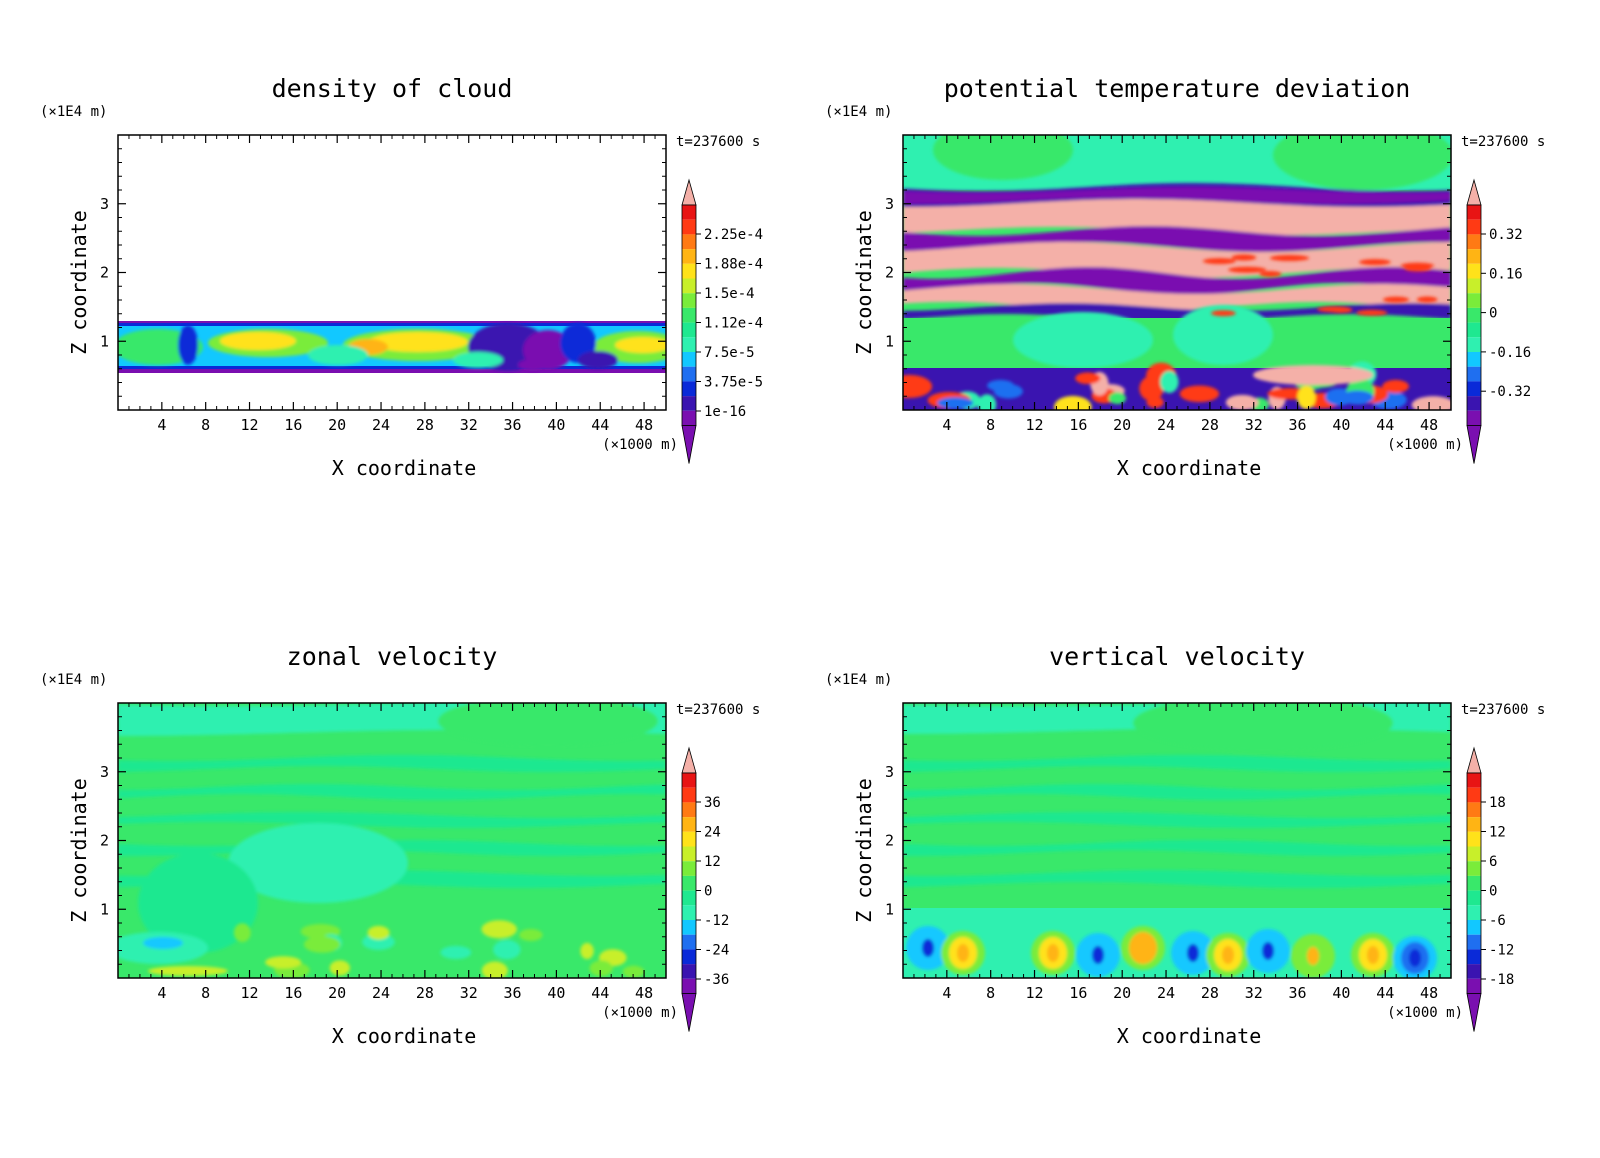 This screenshot has width=1600, height=1158. I want to click on x-tick-label: 44, so click(600, 993).